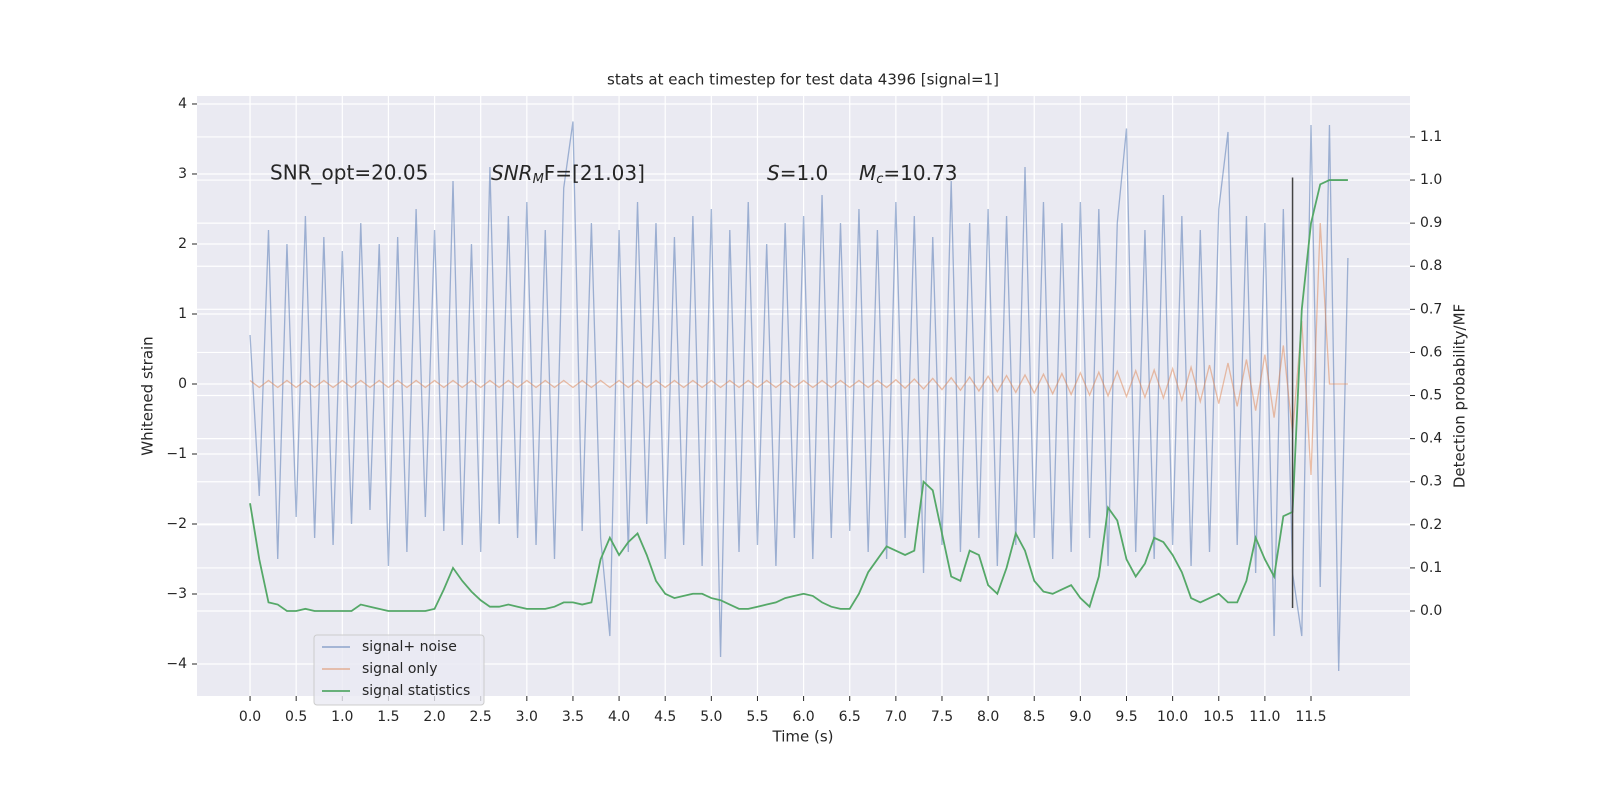  Describe the element at coordinates (1431, 525) in the screenshot. I see `y2-tick-label: 0.2` at that location.